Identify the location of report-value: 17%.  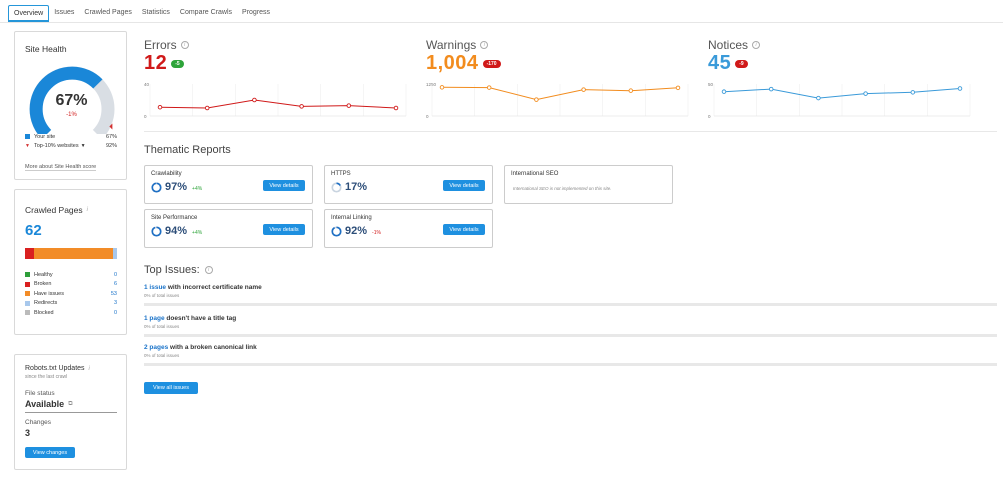
(356, 187).